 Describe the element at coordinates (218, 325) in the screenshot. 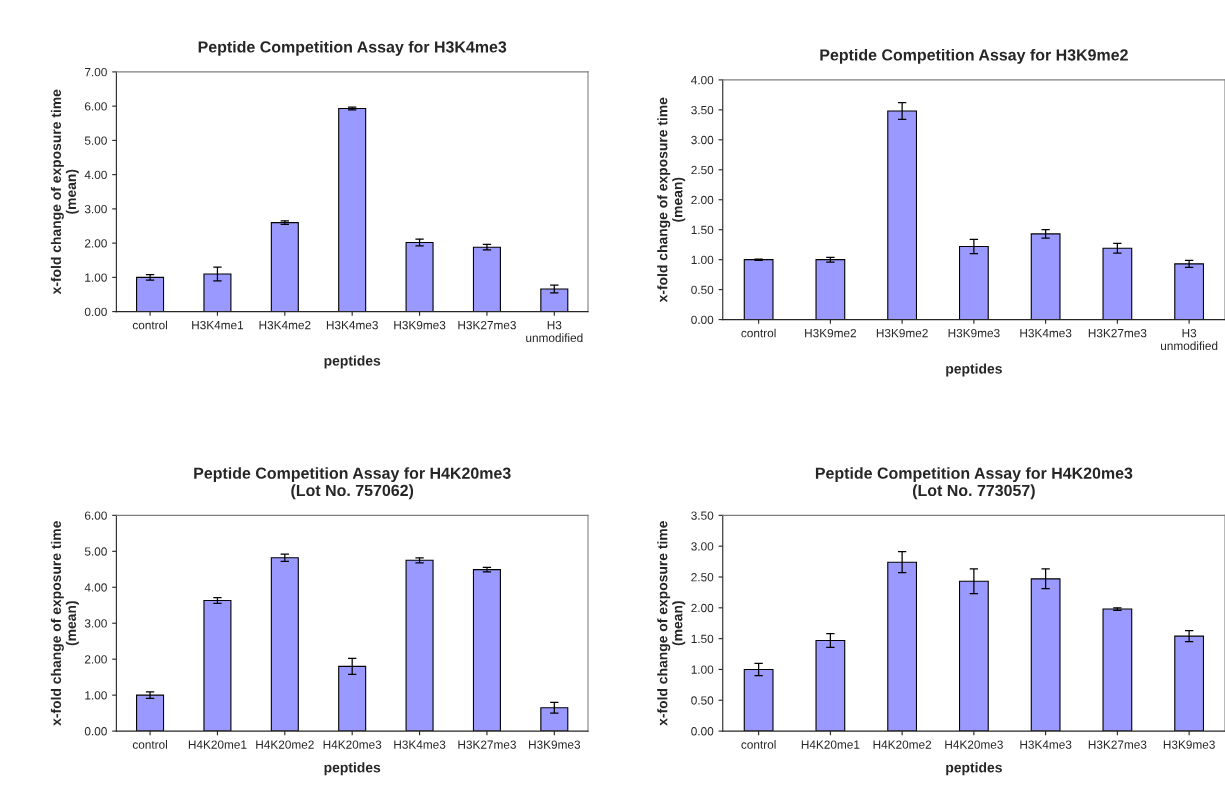

I see `x-tick-label: H3K4me1` at that location.